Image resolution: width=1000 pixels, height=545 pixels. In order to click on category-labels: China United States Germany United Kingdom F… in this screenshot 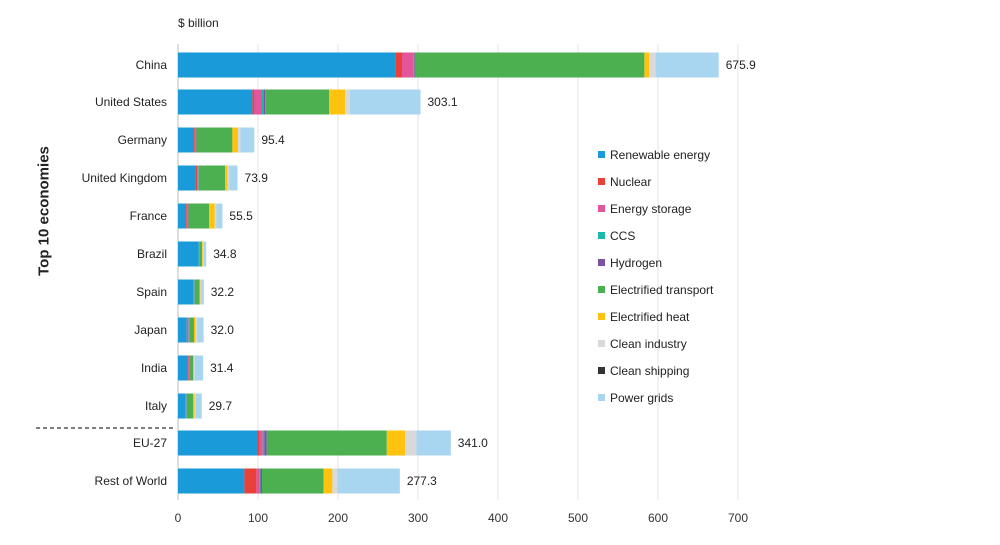, I will do `click(125, 273)`.